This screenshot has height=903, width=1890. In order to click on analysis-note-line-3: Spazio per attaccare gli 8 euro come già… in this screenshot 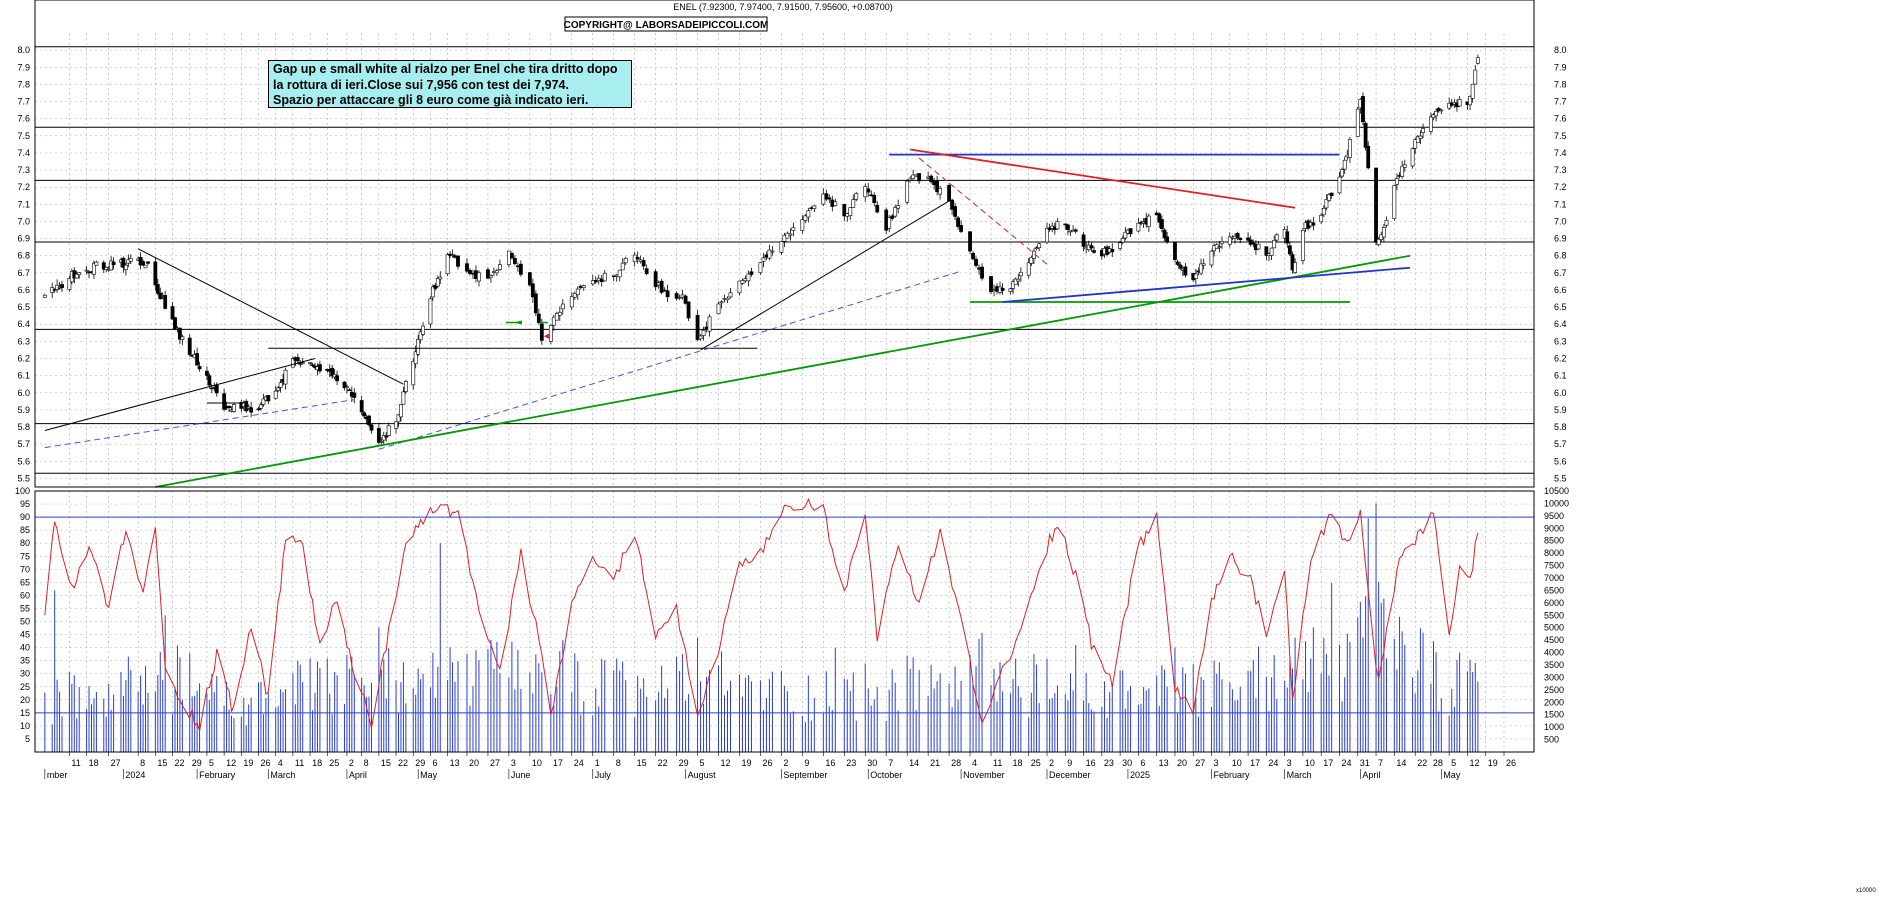, I will do `click(431, 100)`.